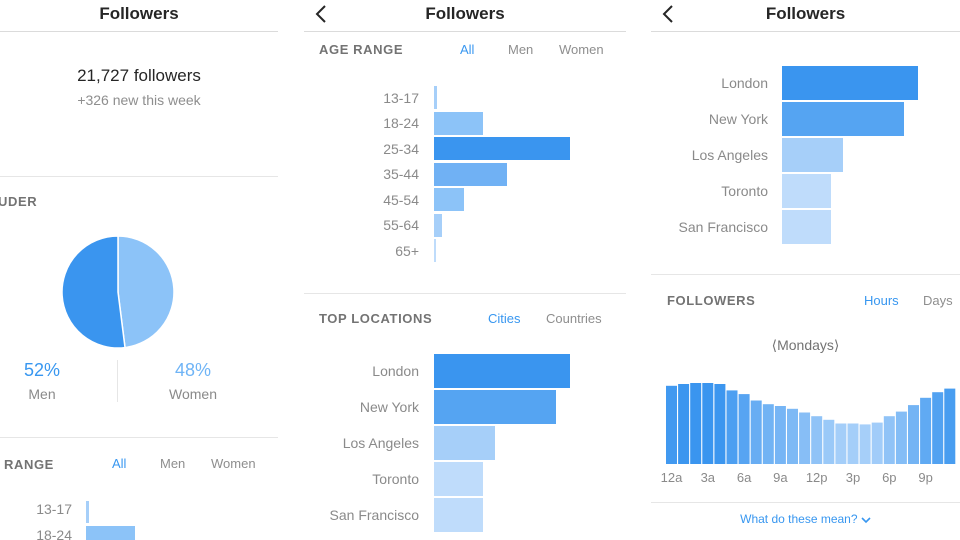 The image size is (960, 540). I want to click on age-label-65-: 65+, so click(407, 250).